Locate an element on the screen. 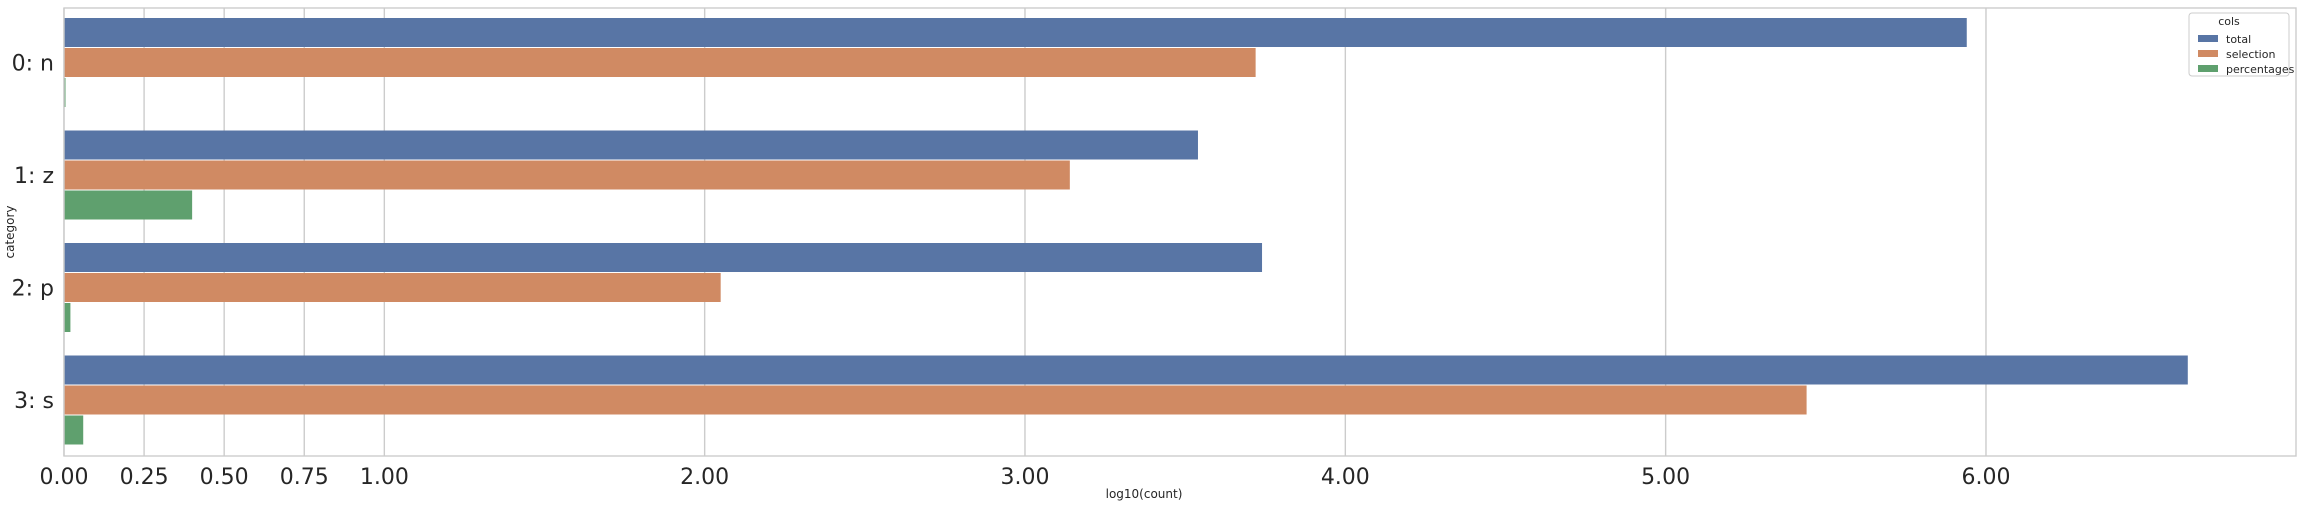 The width and height of the screenshot is (2303, 506). legend-label-selection: selection is located at coordinates (2250, 54).